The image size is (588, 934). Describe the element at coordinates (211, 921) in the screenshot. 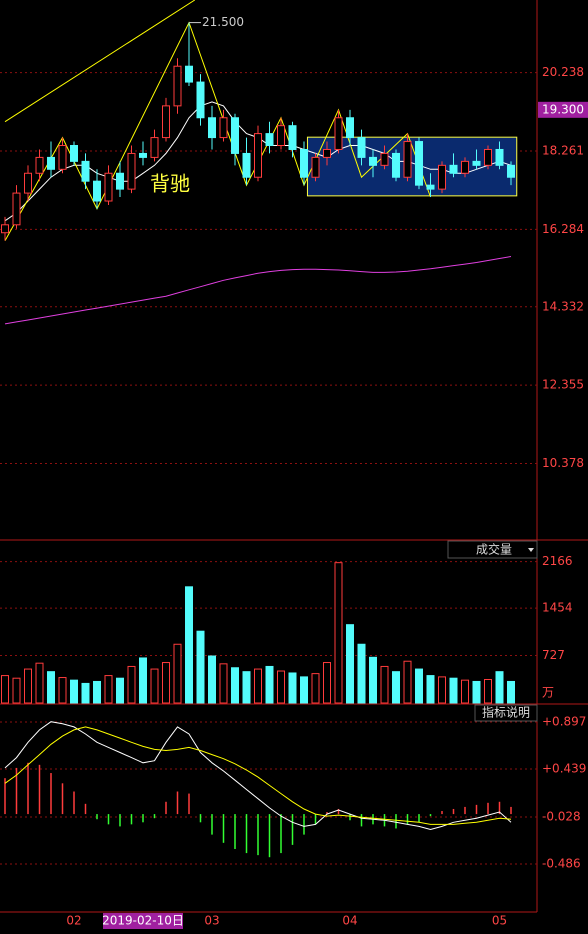

I see `x-tick-label: 03` at that location.